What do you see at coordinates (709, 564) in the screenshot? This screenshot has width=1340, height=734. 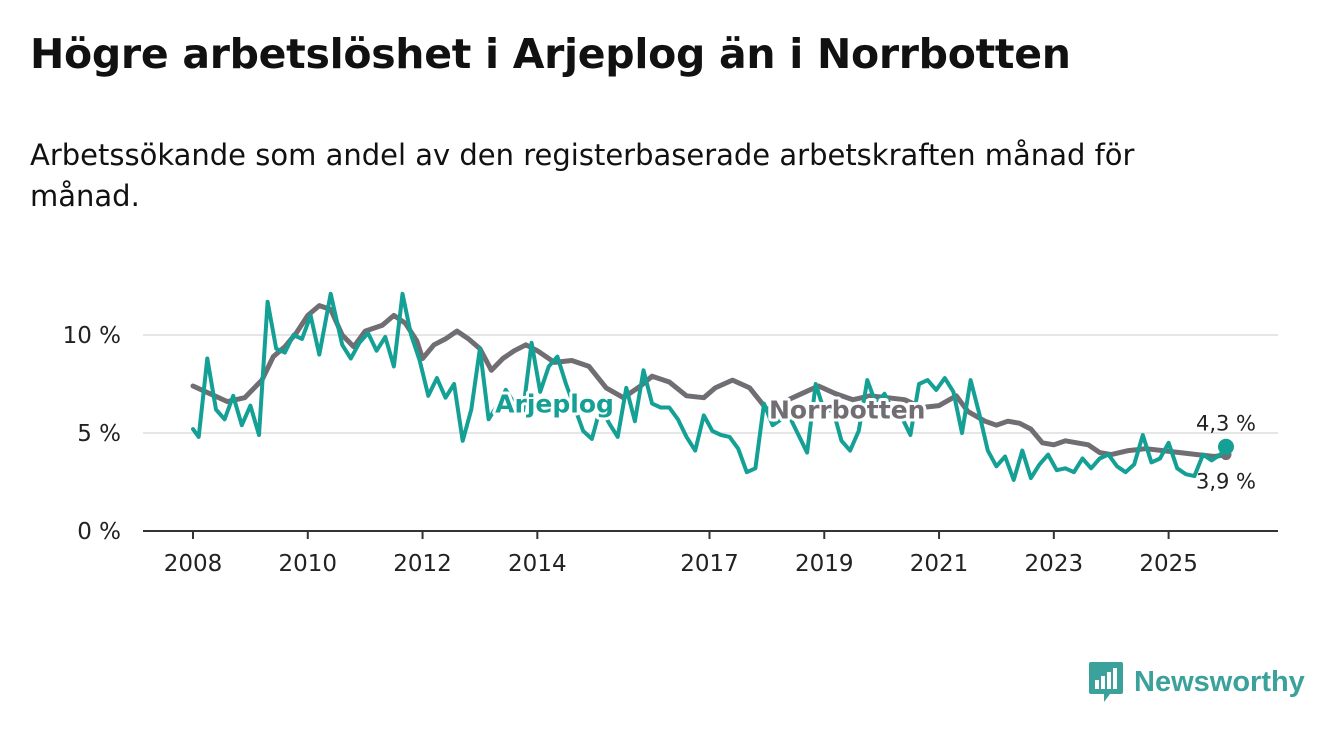 I see `x-tick-label: 2017` at bounding box center [709, 564].